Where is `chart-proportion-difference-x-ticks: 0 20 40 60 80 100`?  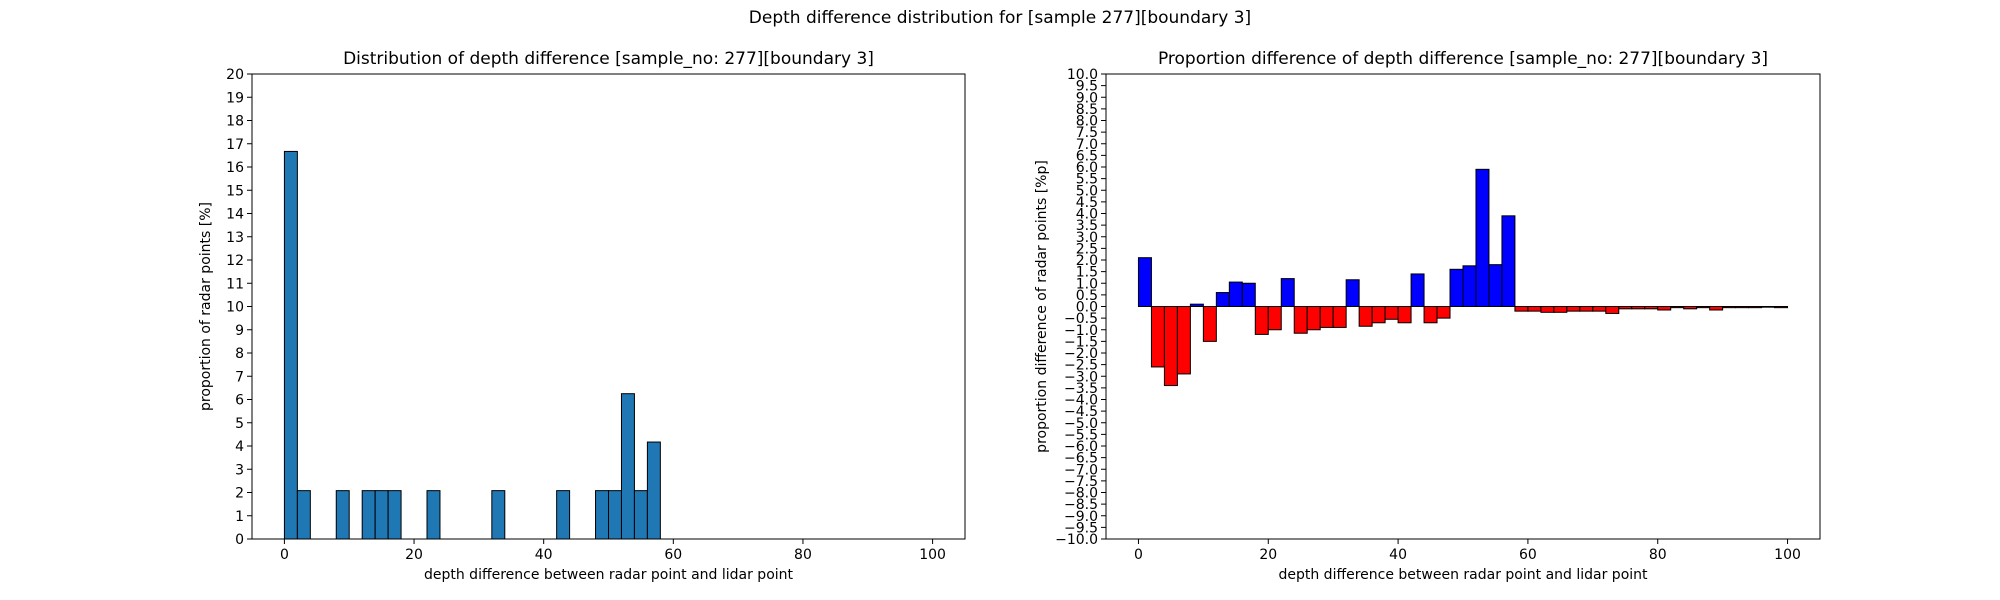 chart-proportion-difference-x-ticks: 0 20 40 60 80 100 is located at coordinates (1467, 551).